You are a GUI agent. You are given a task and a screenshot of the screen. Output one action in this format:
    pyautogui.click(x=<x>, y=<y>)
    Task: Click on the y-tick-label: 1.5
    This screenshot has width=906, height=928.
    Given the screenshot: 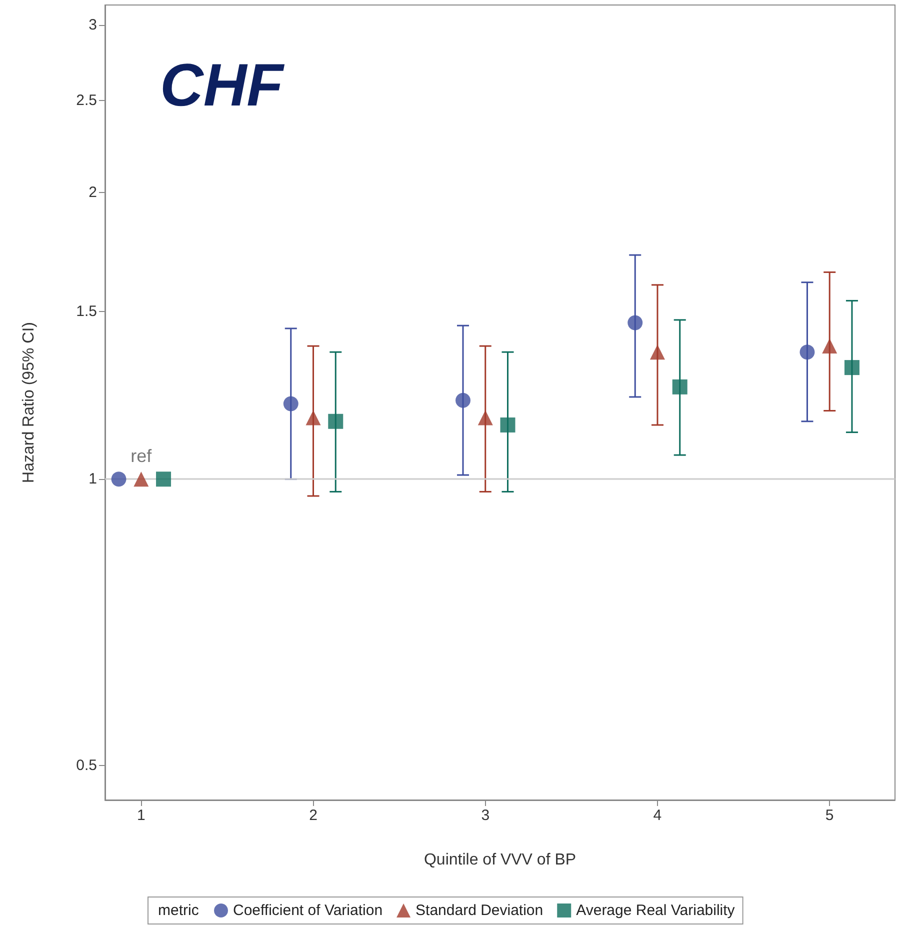 What is the action you would take?
    pyautogui.click(x=86, y=311)
    